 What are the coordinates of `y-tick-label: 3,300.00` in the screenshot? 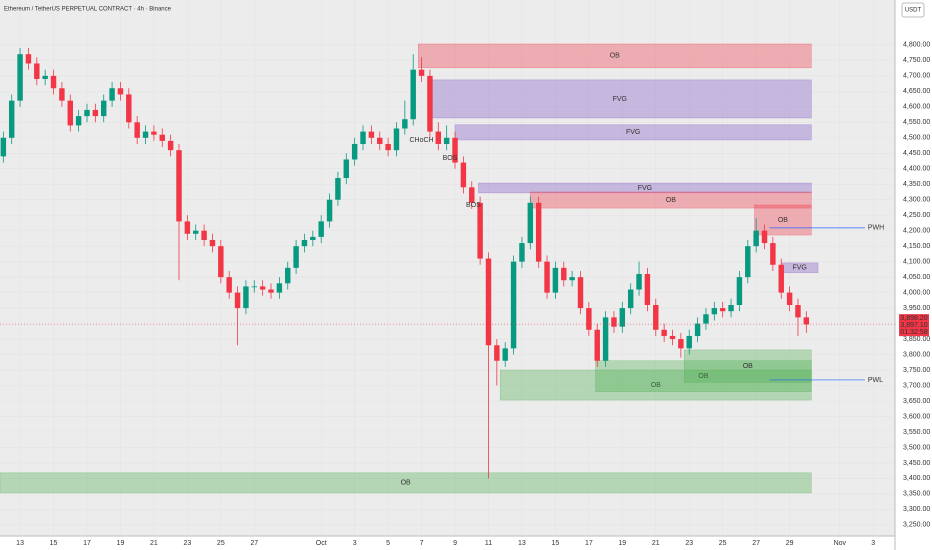 It's located at (916, 509).